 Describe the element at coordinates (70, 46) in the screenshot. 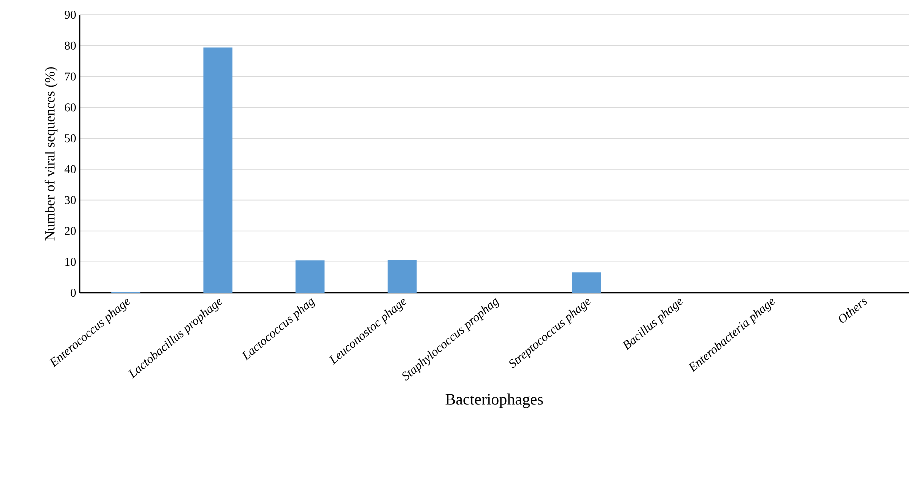

I see `y-tick-label: 80` at that location.